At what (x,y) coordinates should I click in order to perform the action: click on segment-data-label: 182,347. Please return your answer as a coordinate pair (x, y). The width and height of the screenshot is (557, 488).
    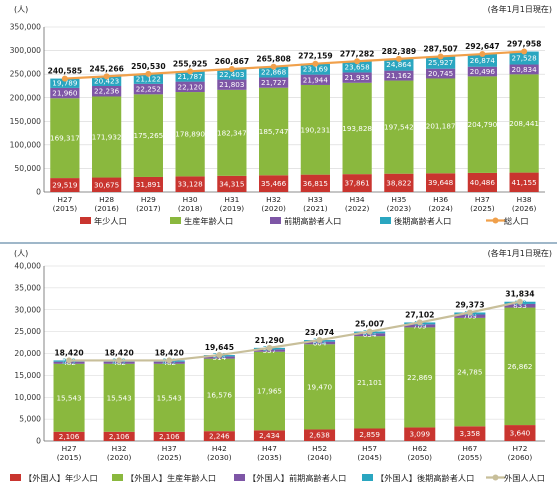
    Looking at the image, I should click on (232, 132).